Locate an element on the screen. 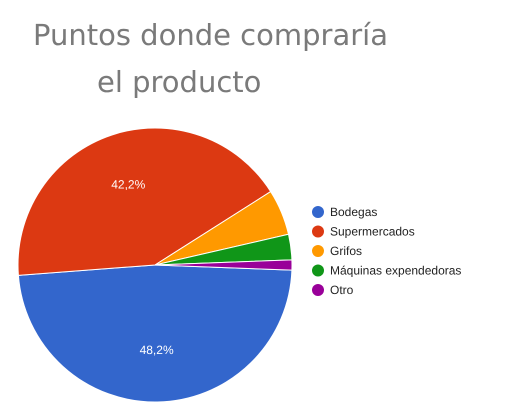 The image size is (528, 403). legend-label: Supermercados is located at coordinates (372, 231).